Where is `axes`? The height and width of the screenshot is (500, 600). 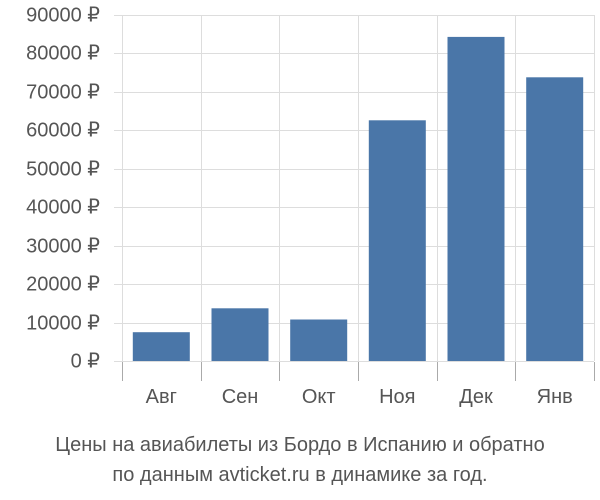 axes is located at coordinates (358, 371).